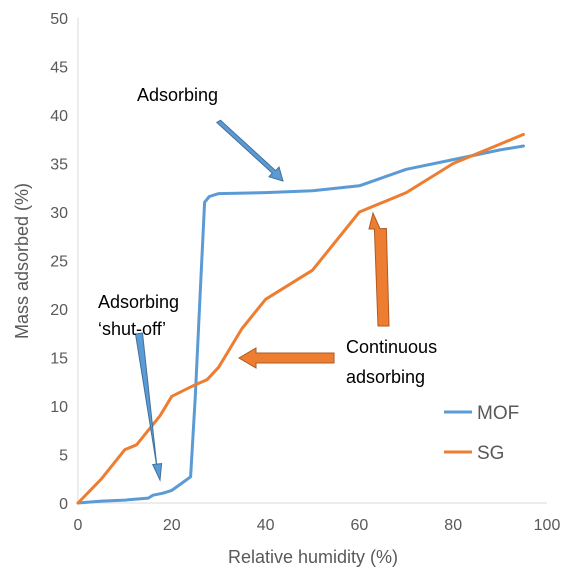 This screenshot has height=571, width=561. Describe the element at coordinates (385, 377) in the screenshot. I see `annotation-continuous-line2: adsorbing` at that location.